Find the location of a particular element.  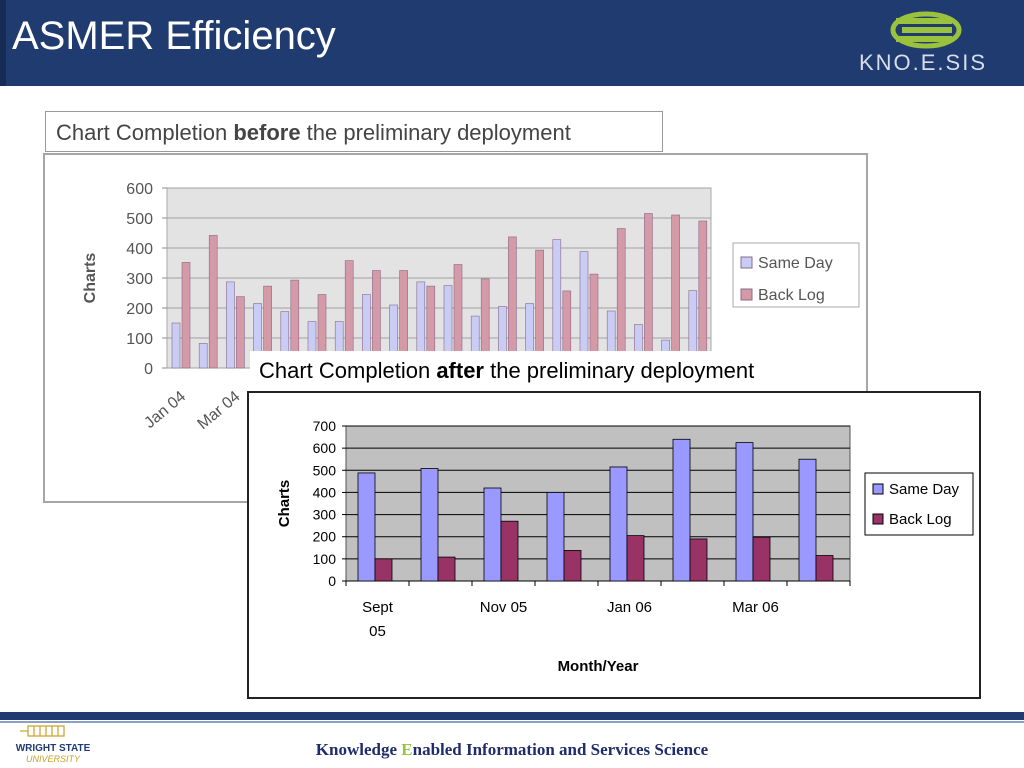

caption-before-bold: before is located at coordinates (267, 132).